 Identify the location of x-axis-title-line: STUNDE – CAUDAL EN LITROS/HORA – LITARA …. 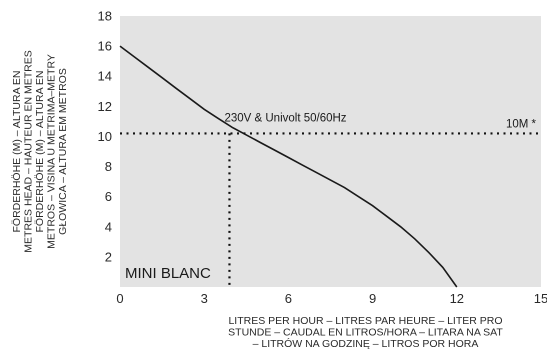
(365, 333).